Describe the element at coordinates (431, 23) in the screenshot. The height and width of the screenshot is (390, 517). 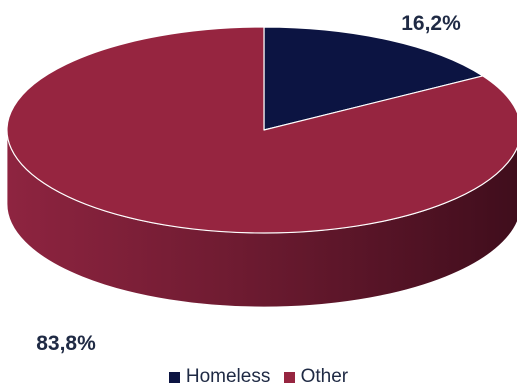
I see `data-label-homeless: 16,2%` at that location.